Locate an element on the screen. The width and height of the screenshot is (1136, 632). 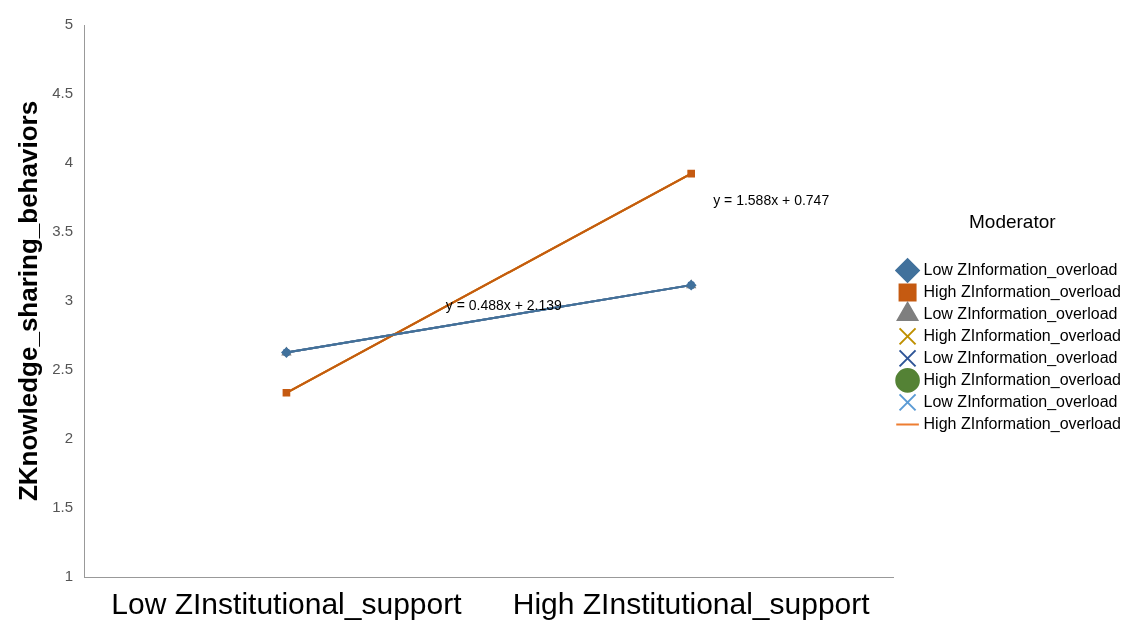
legend-title: Moderator is located at coordinates (1012, 222).